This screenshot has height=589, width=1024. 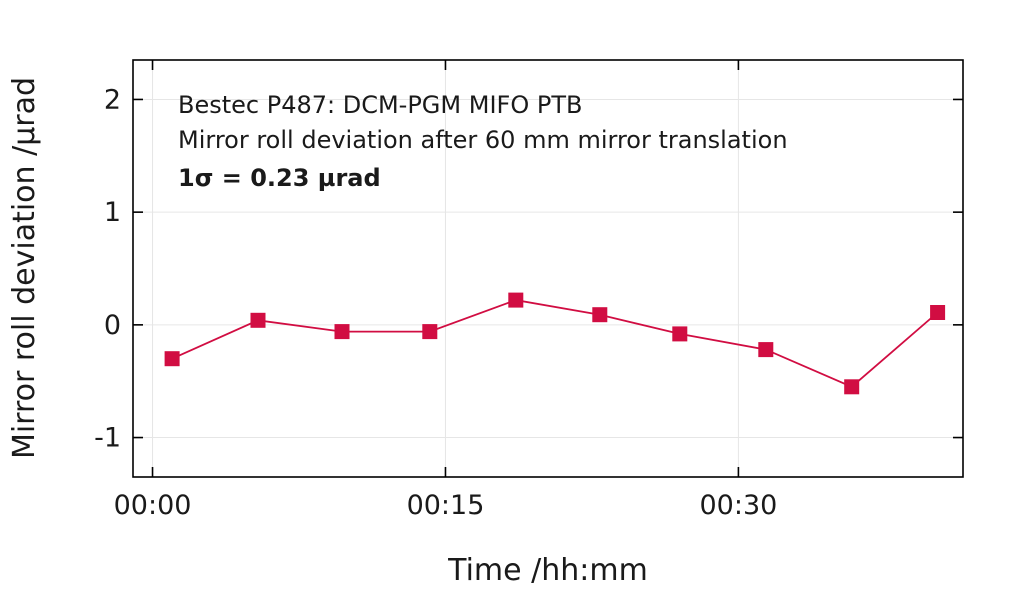 I want to click on x-tick-label-2: 00:30, so click(x=739, y=505).